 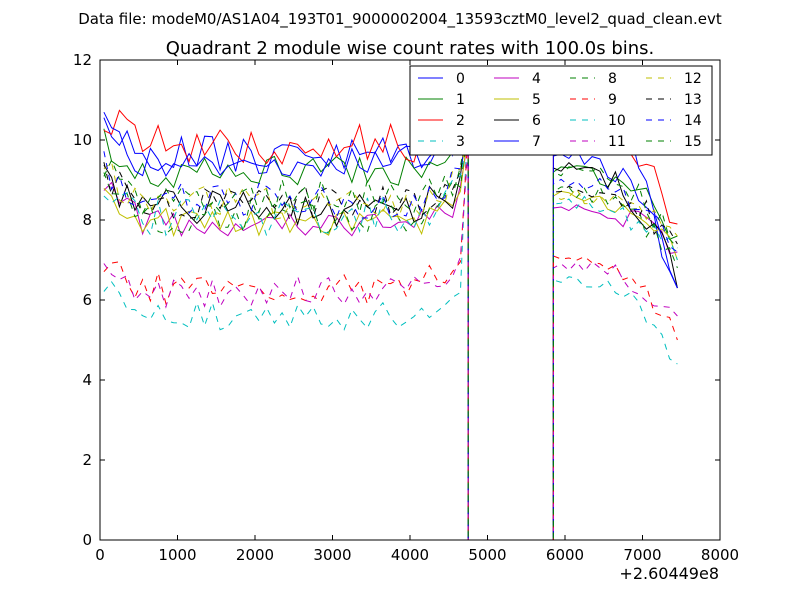 I want to click on x-tick-label: 1000, so click(x=177, y=555).